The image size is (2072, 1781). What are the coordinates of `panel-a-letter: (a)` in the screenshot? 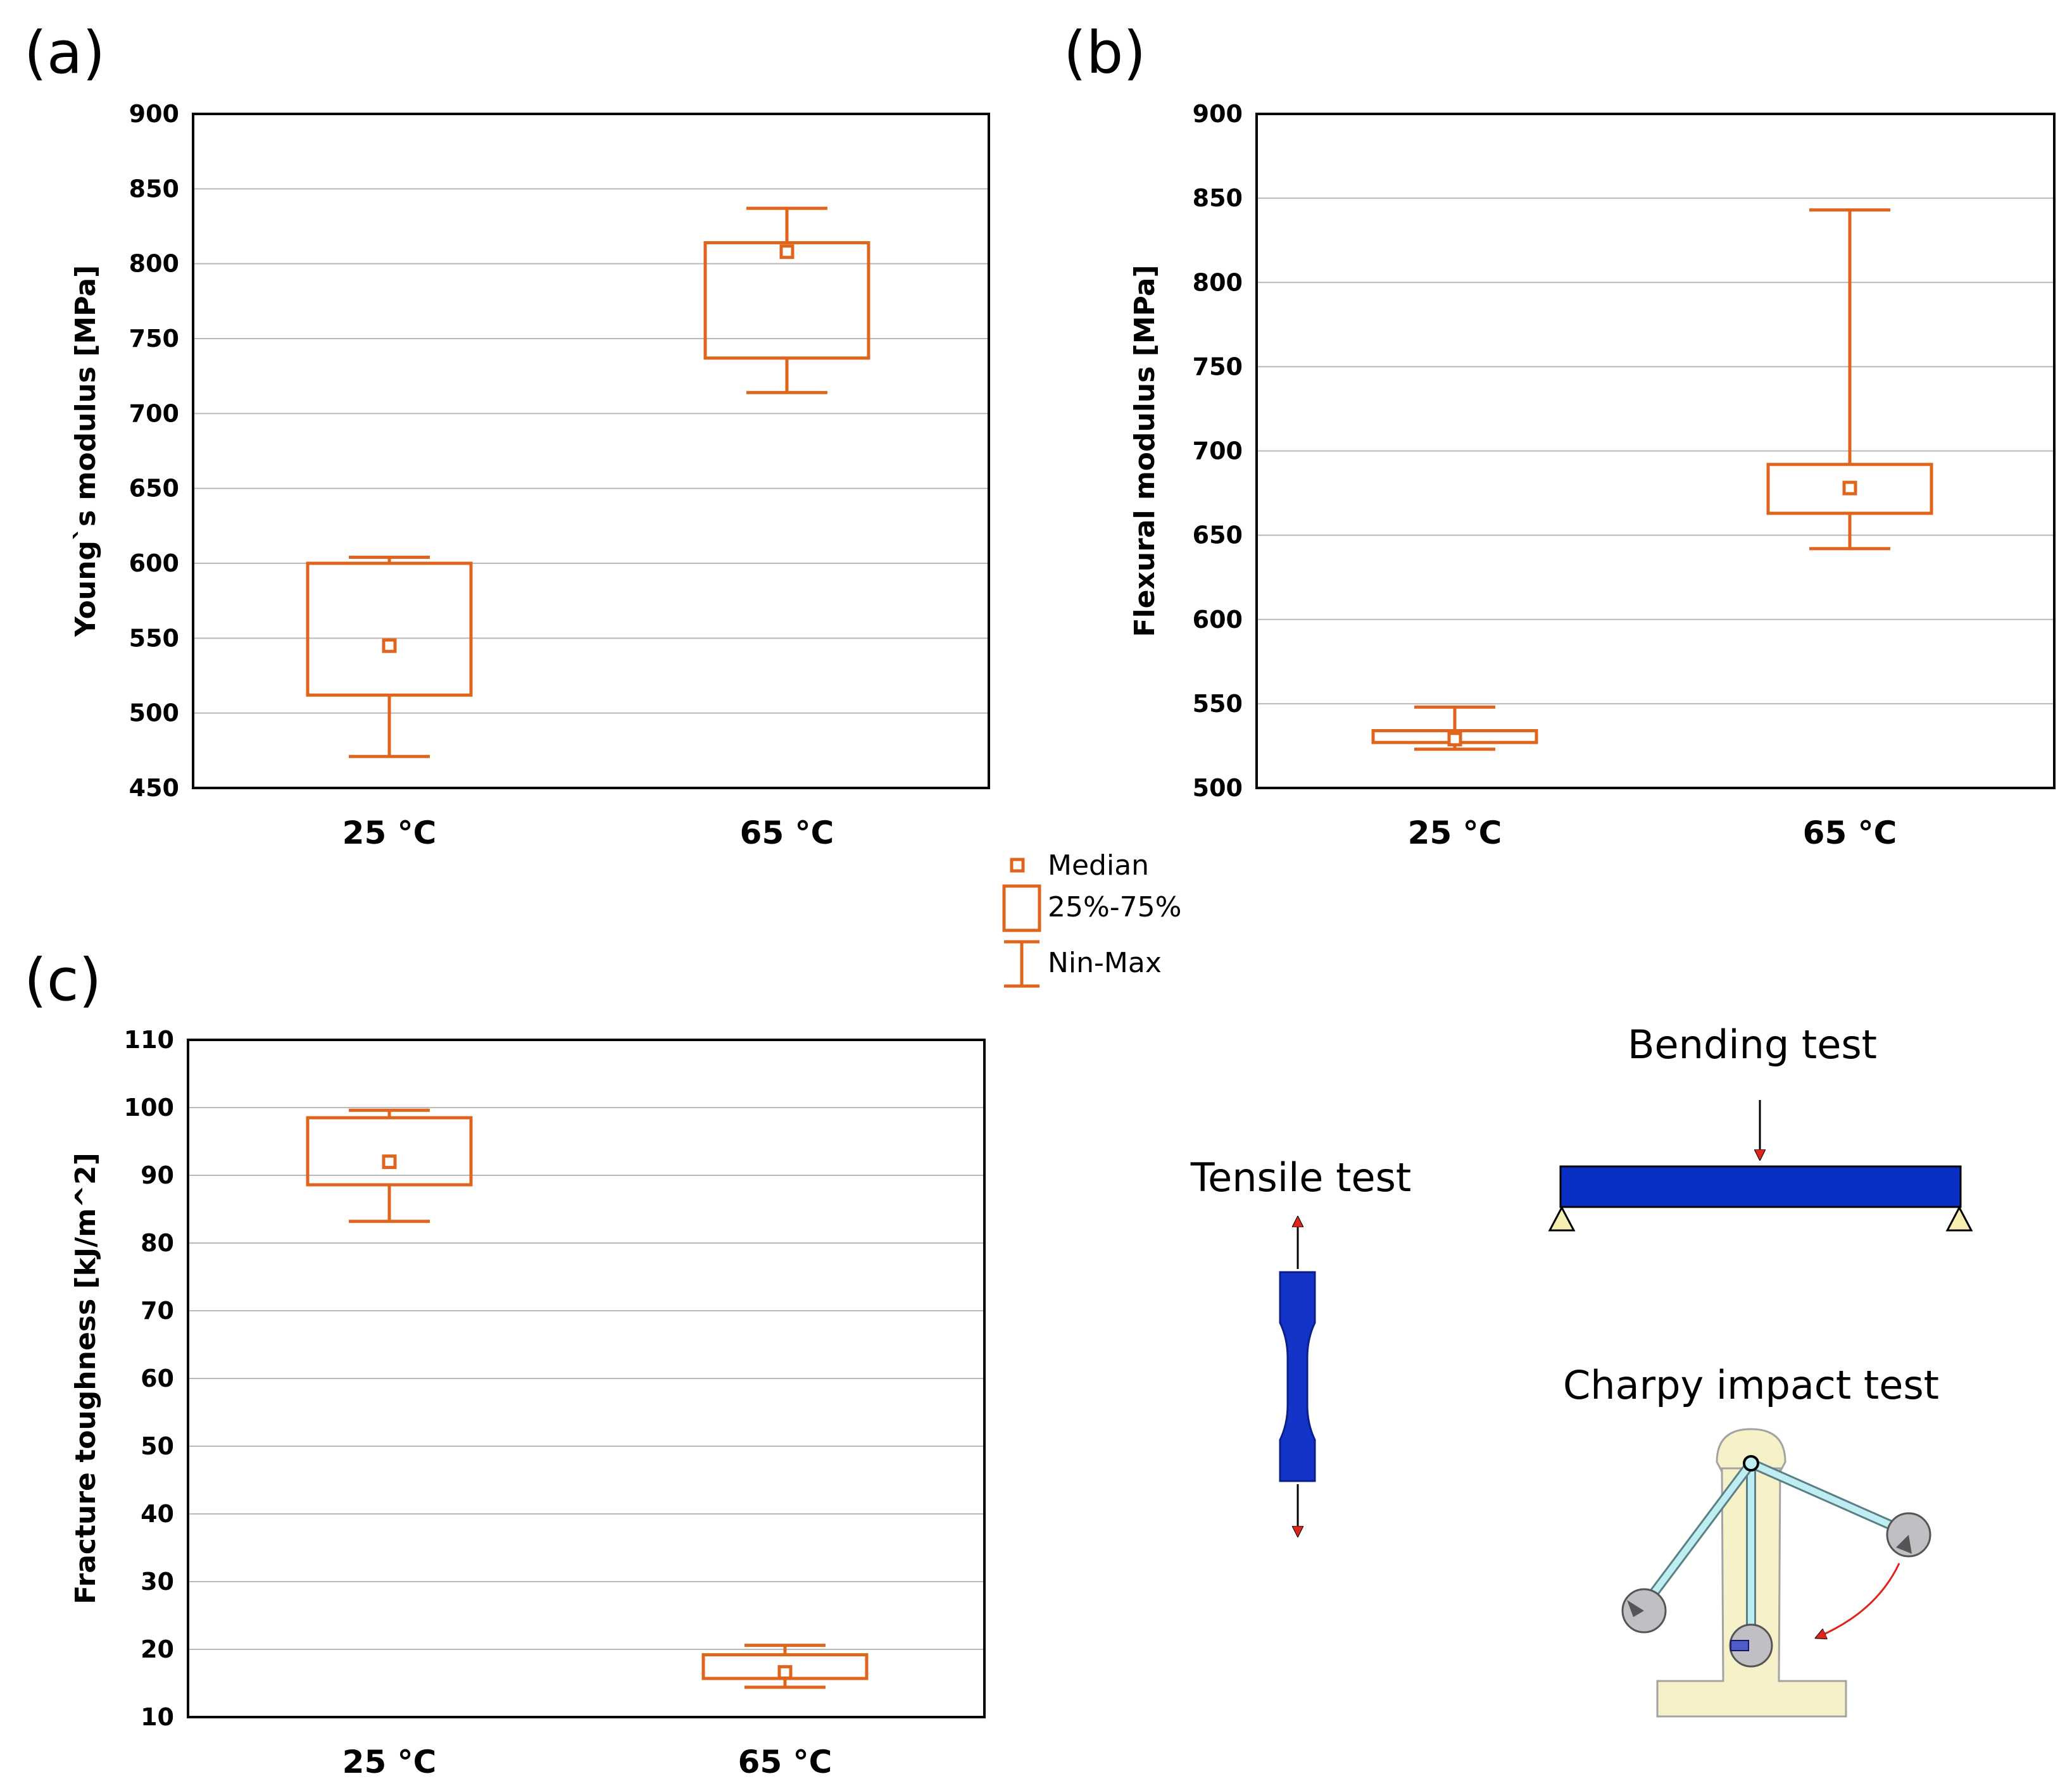 It's located at (65, 53).